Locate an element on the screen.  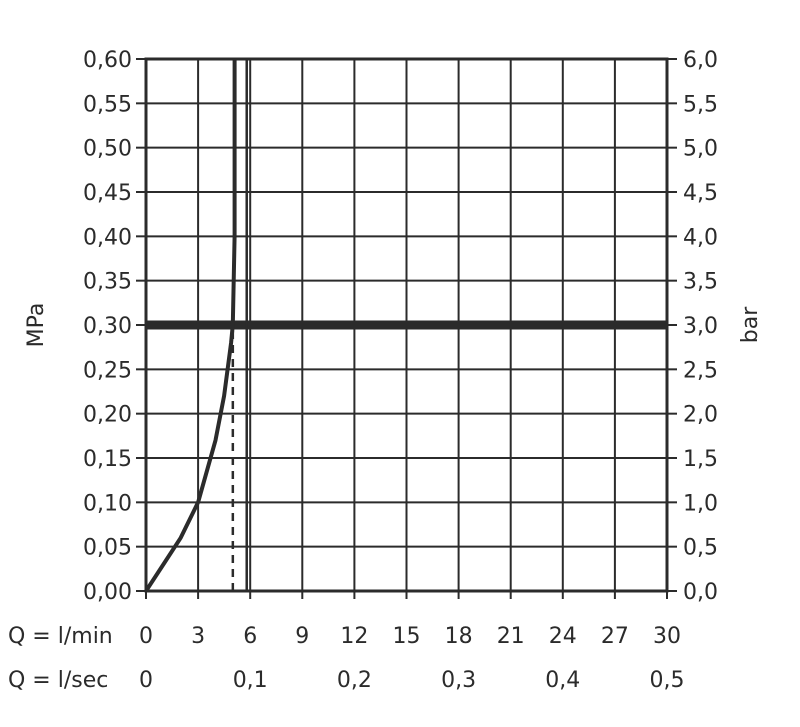
y-left-tick-label: 0,30 is located at coordinates (107, 326).